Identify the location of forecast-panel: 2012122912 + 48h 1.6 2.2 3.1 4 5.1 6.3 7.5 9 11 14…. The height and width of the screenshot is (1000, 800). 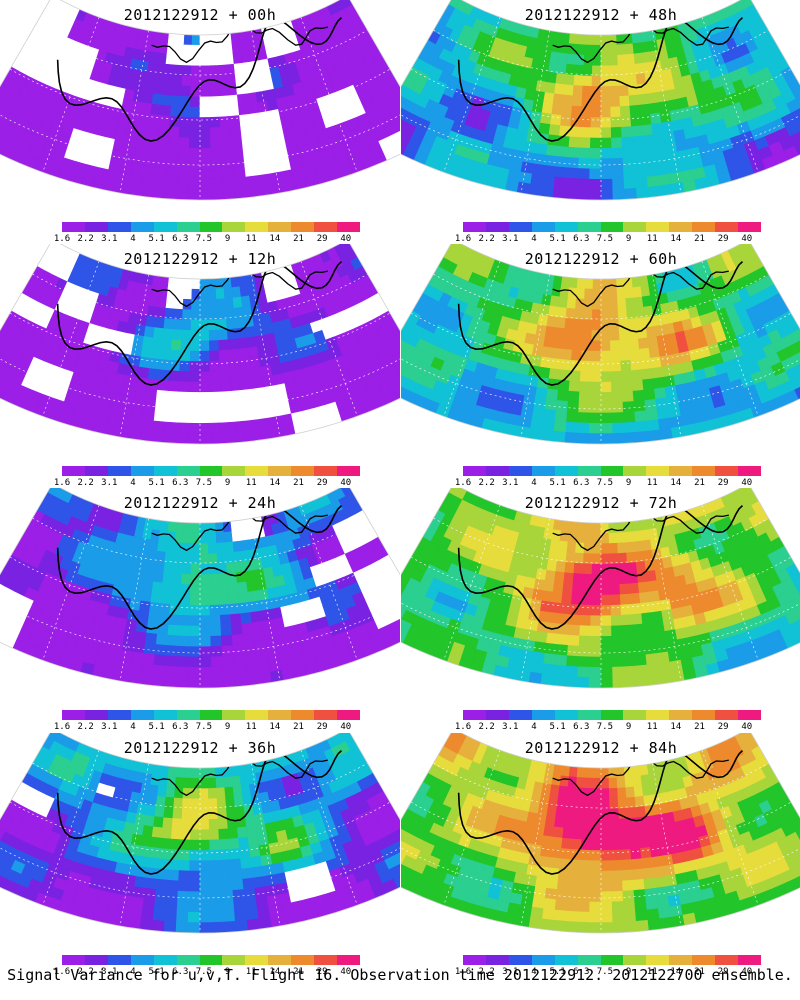
(600, 123).